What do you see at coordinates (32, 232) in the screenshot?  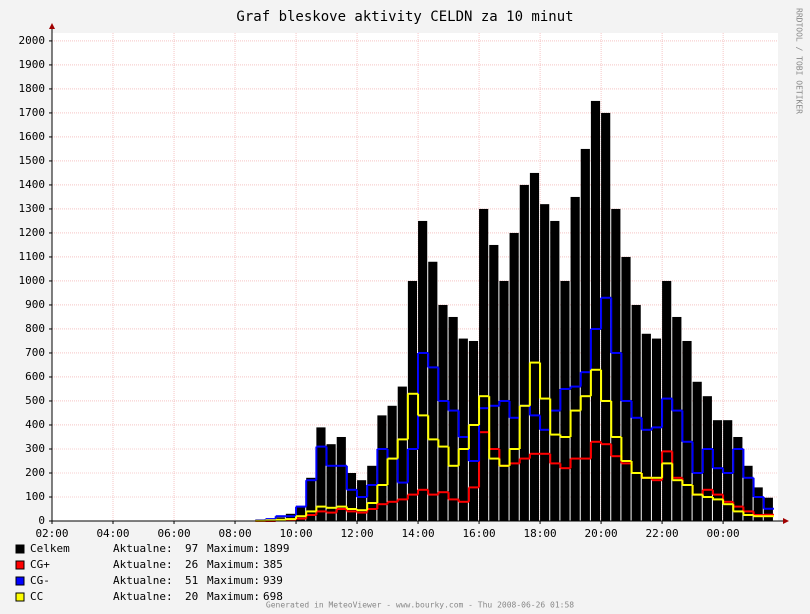 I see `y-tick-label: 1200` at bounding box center [32, 232].